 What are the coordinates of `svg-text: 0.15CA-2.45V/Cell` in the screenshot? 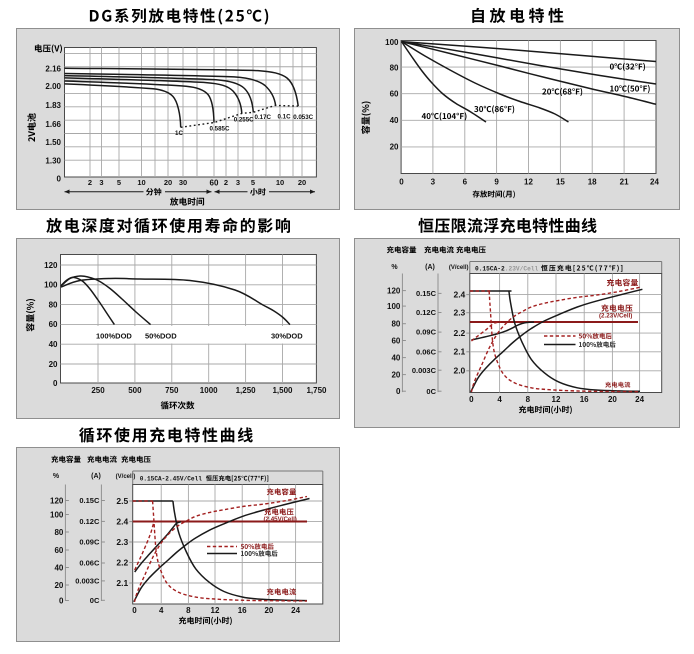 It's located at (171, 479).